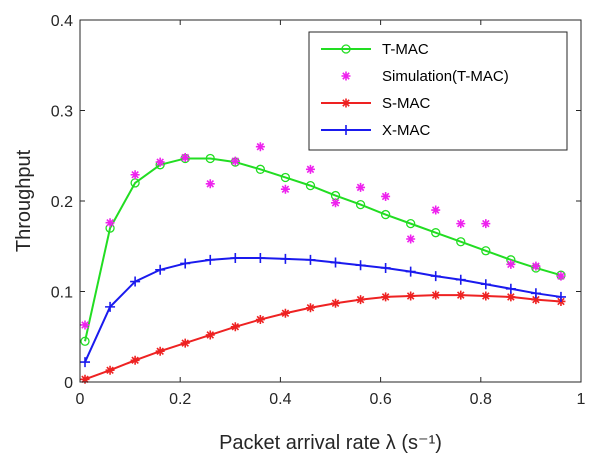 The width and height of the screenshot is (589, 459). Describe the element at coordinates (68, 383) in the screenshot. I see `y-tick-label: 0` at that location.